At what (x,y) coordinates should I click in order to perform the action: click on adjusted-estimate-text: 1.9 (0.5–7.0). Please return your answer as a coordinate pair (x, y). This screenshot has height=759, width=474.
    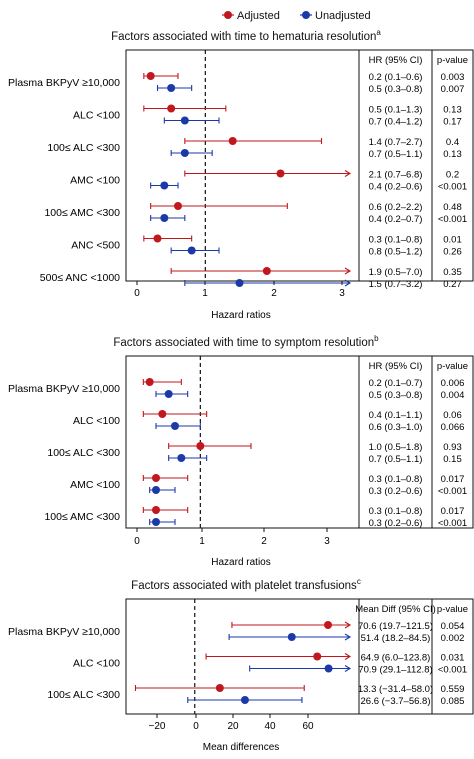
    Looking at the image, I should click on (396, 272).